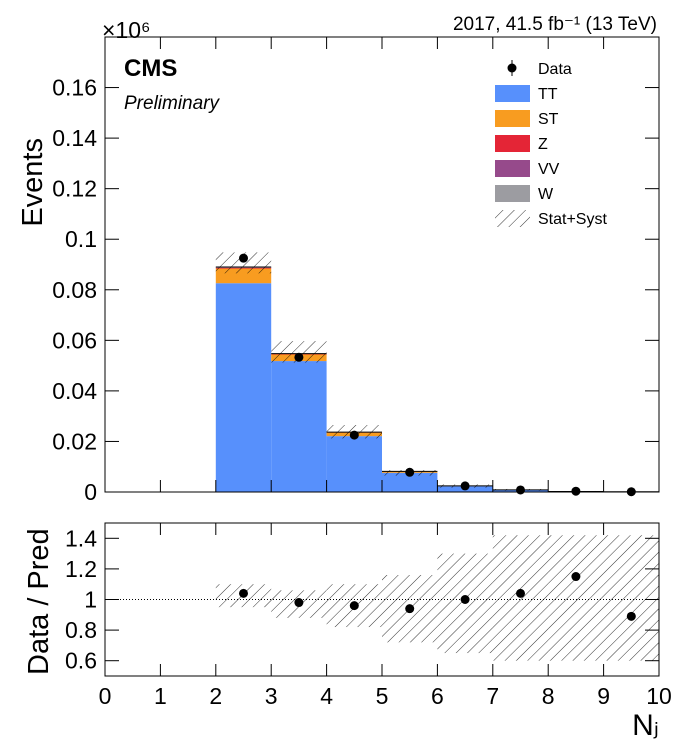 Image resolution: width=696 pixels, height=755 pixels. Describe the element at coordinates (81, 569) in the screenshot. I see `y-tick-label: 1.2` at that location.